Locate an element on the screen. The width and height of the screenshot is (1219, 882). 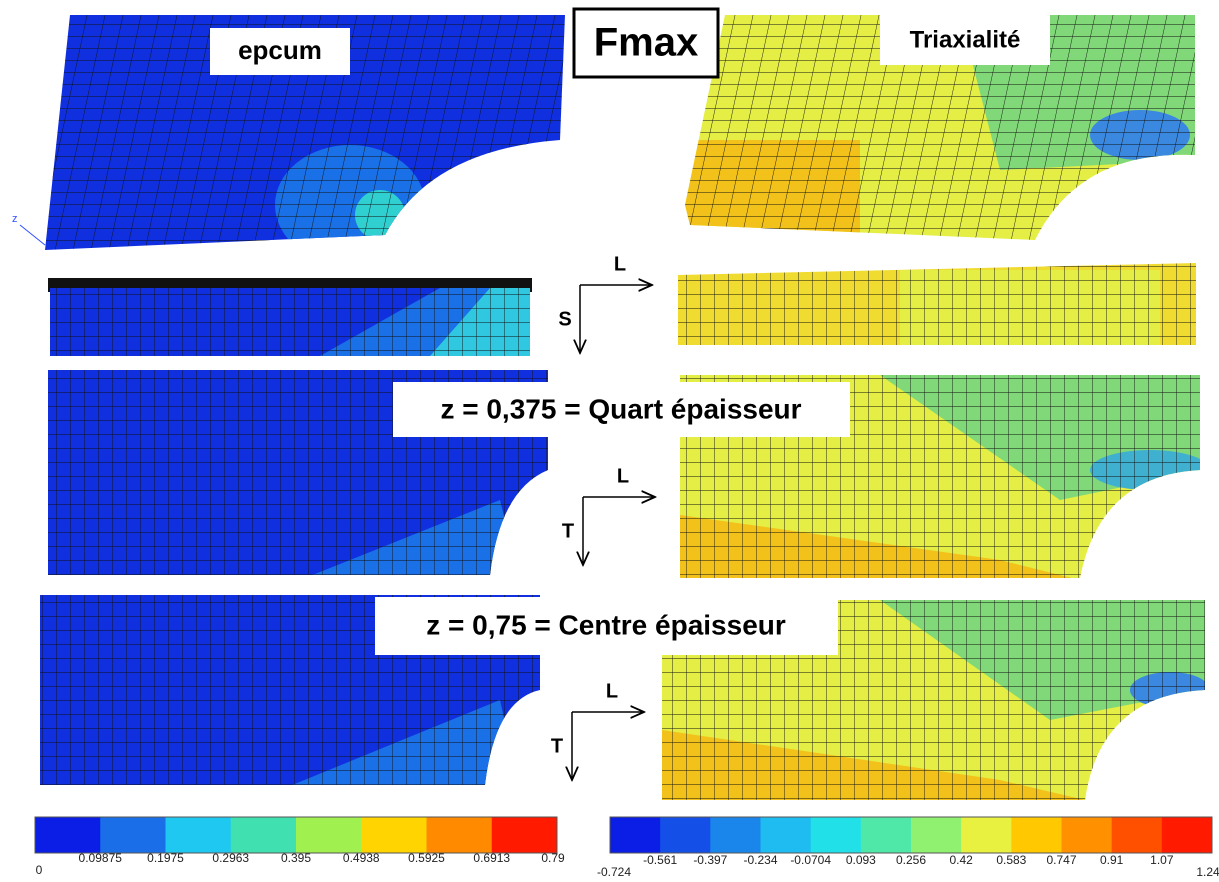
colorbar-label: 0.4938 is located at coordinates (361, 858).